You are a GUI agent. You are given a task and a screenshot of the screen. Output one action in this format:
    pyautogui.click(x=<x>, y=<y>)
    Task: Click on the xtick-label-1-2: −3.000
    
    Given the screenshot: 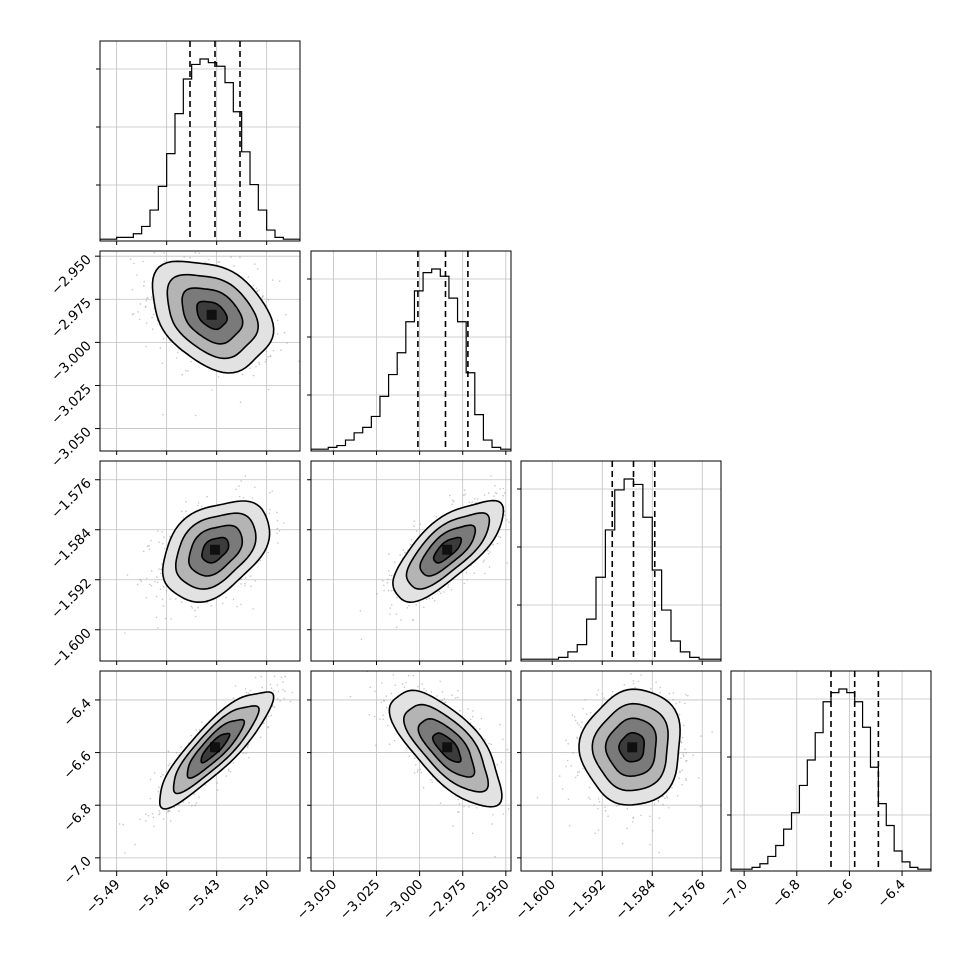 What is the action you would take?
    pyautogui.click(x=403, y=900)
    